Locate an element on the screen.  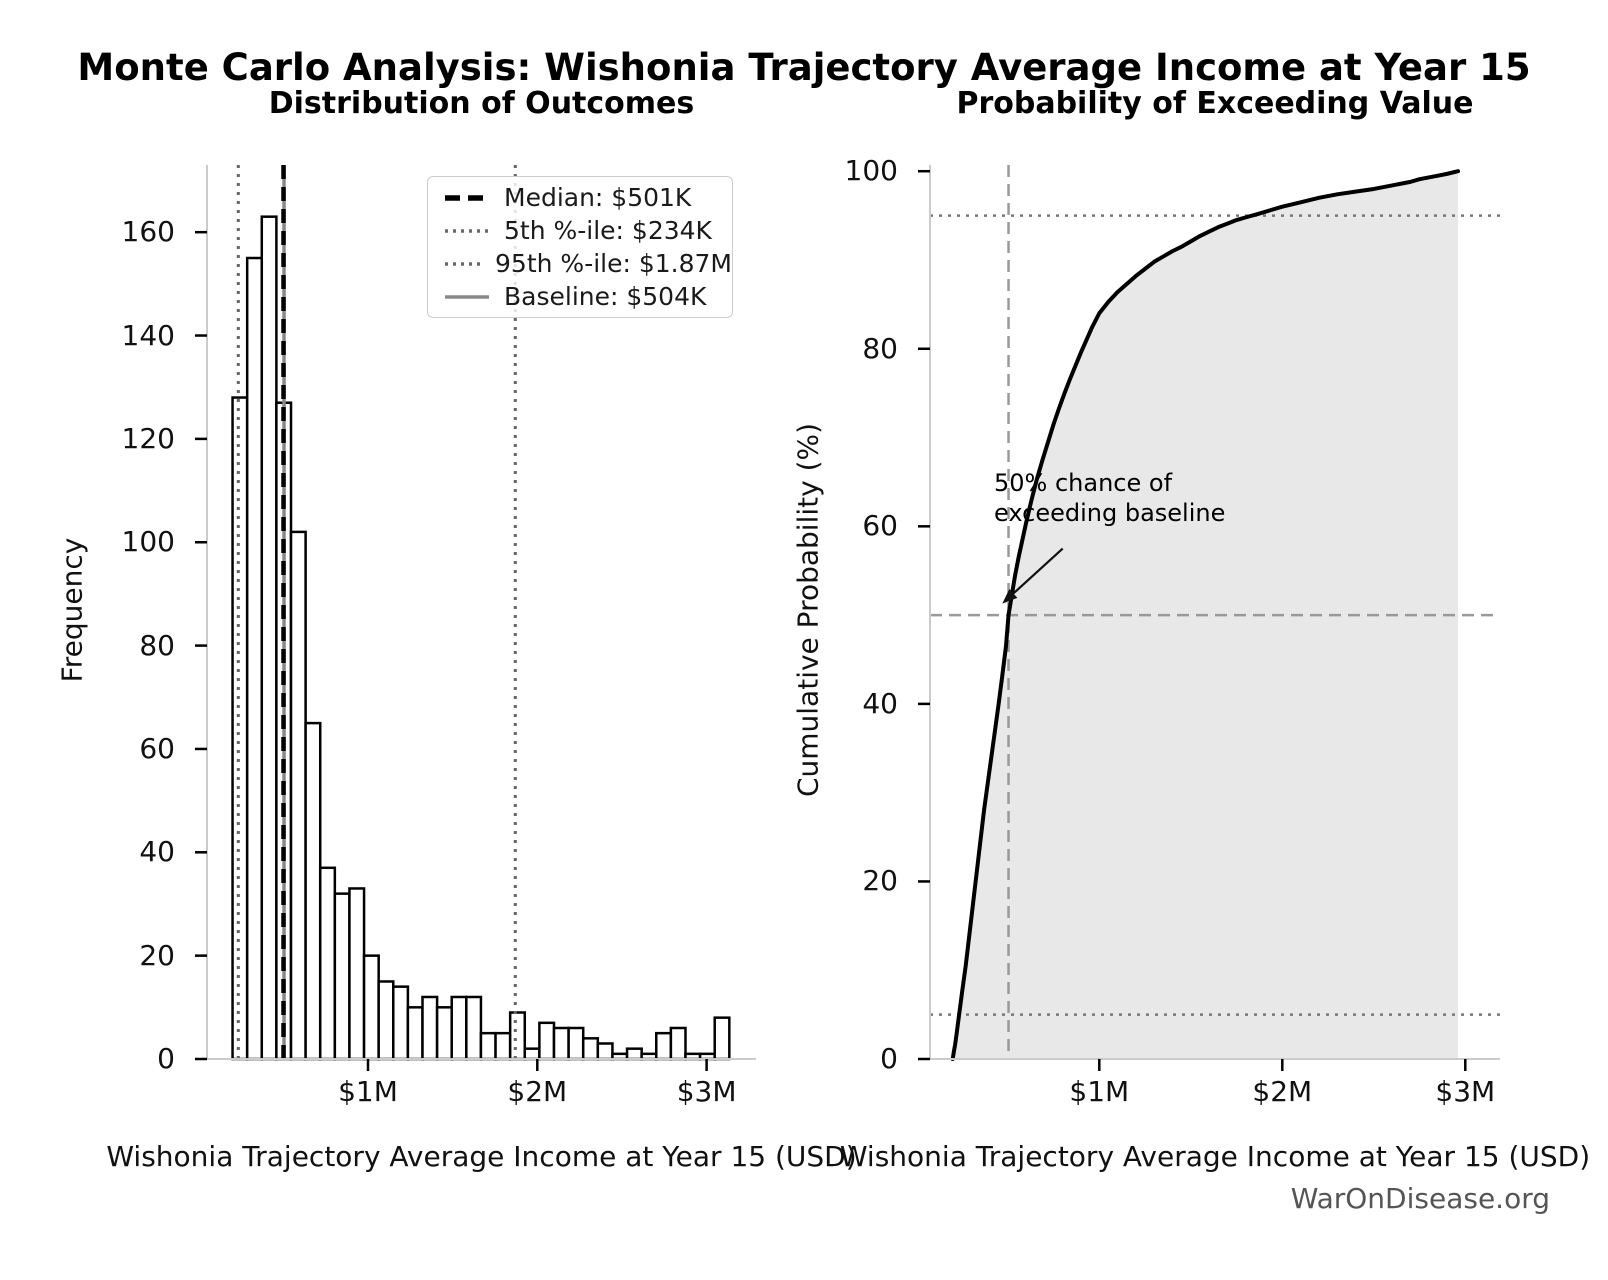
legend-label: 95th %-ile: $1.87M is located at coordinates (613, 263).